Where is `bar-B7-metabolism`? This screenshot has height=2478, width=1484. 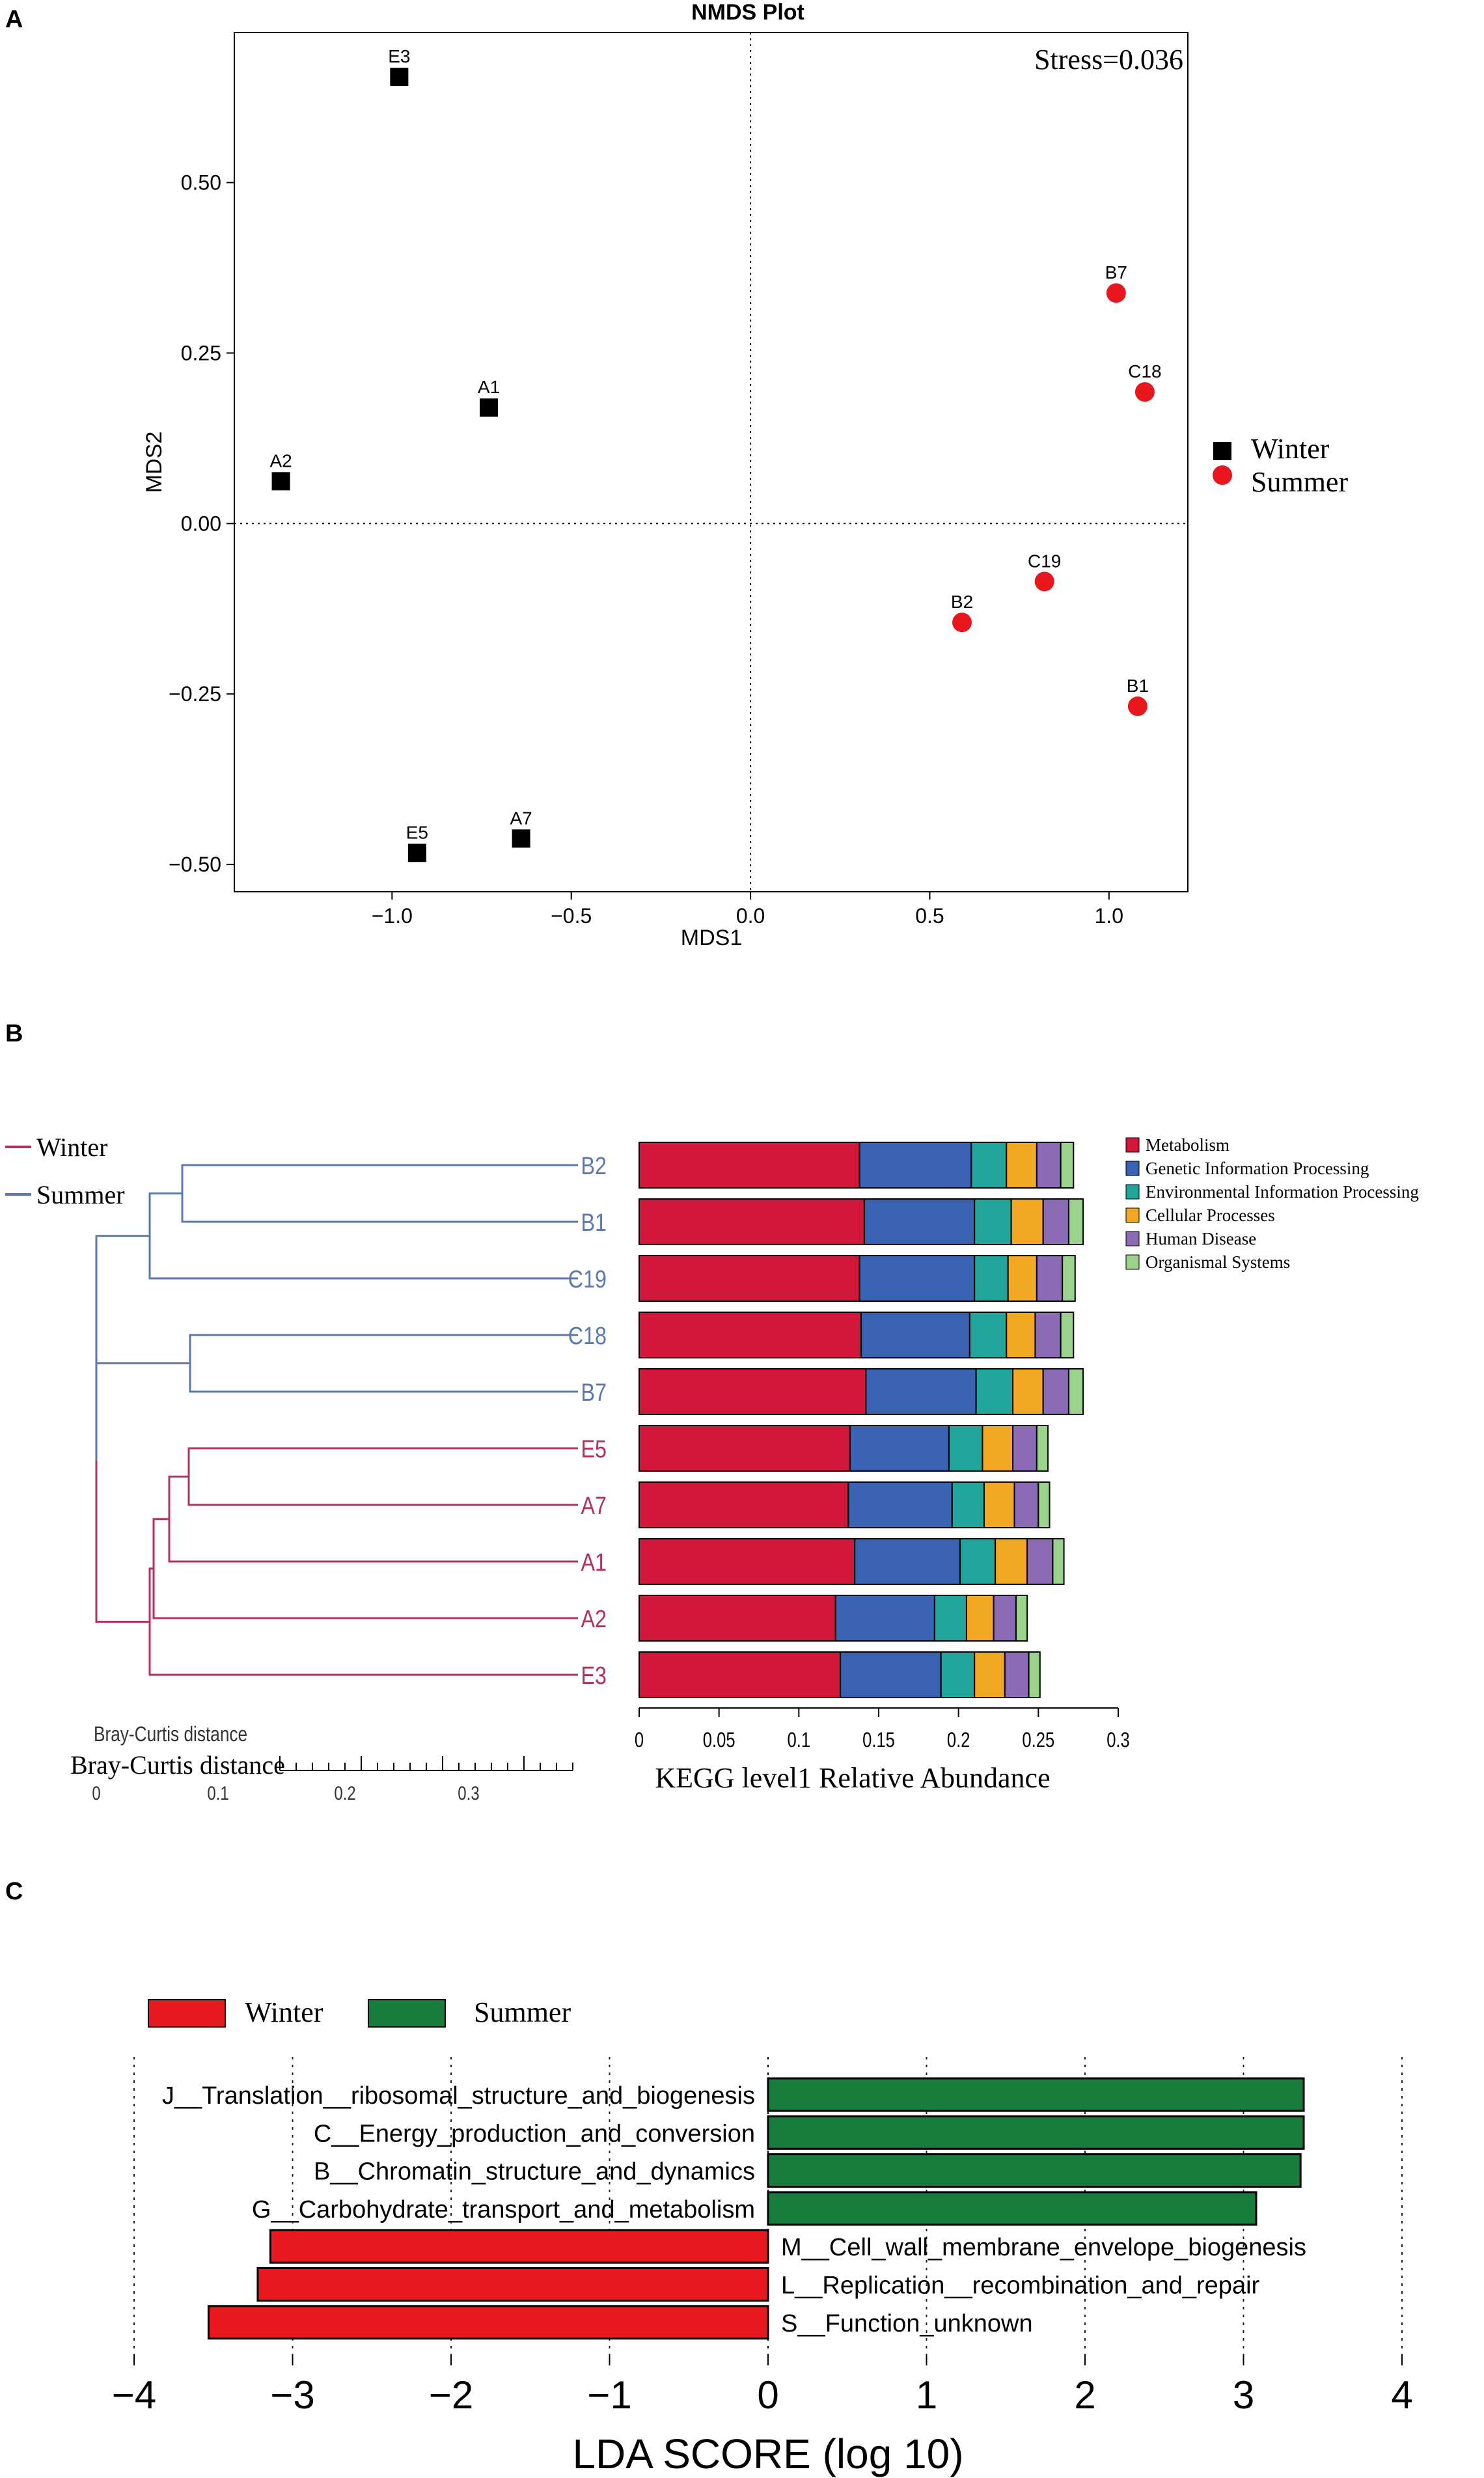 bar-B7-metabolism is located at coordinates (753, 1391).